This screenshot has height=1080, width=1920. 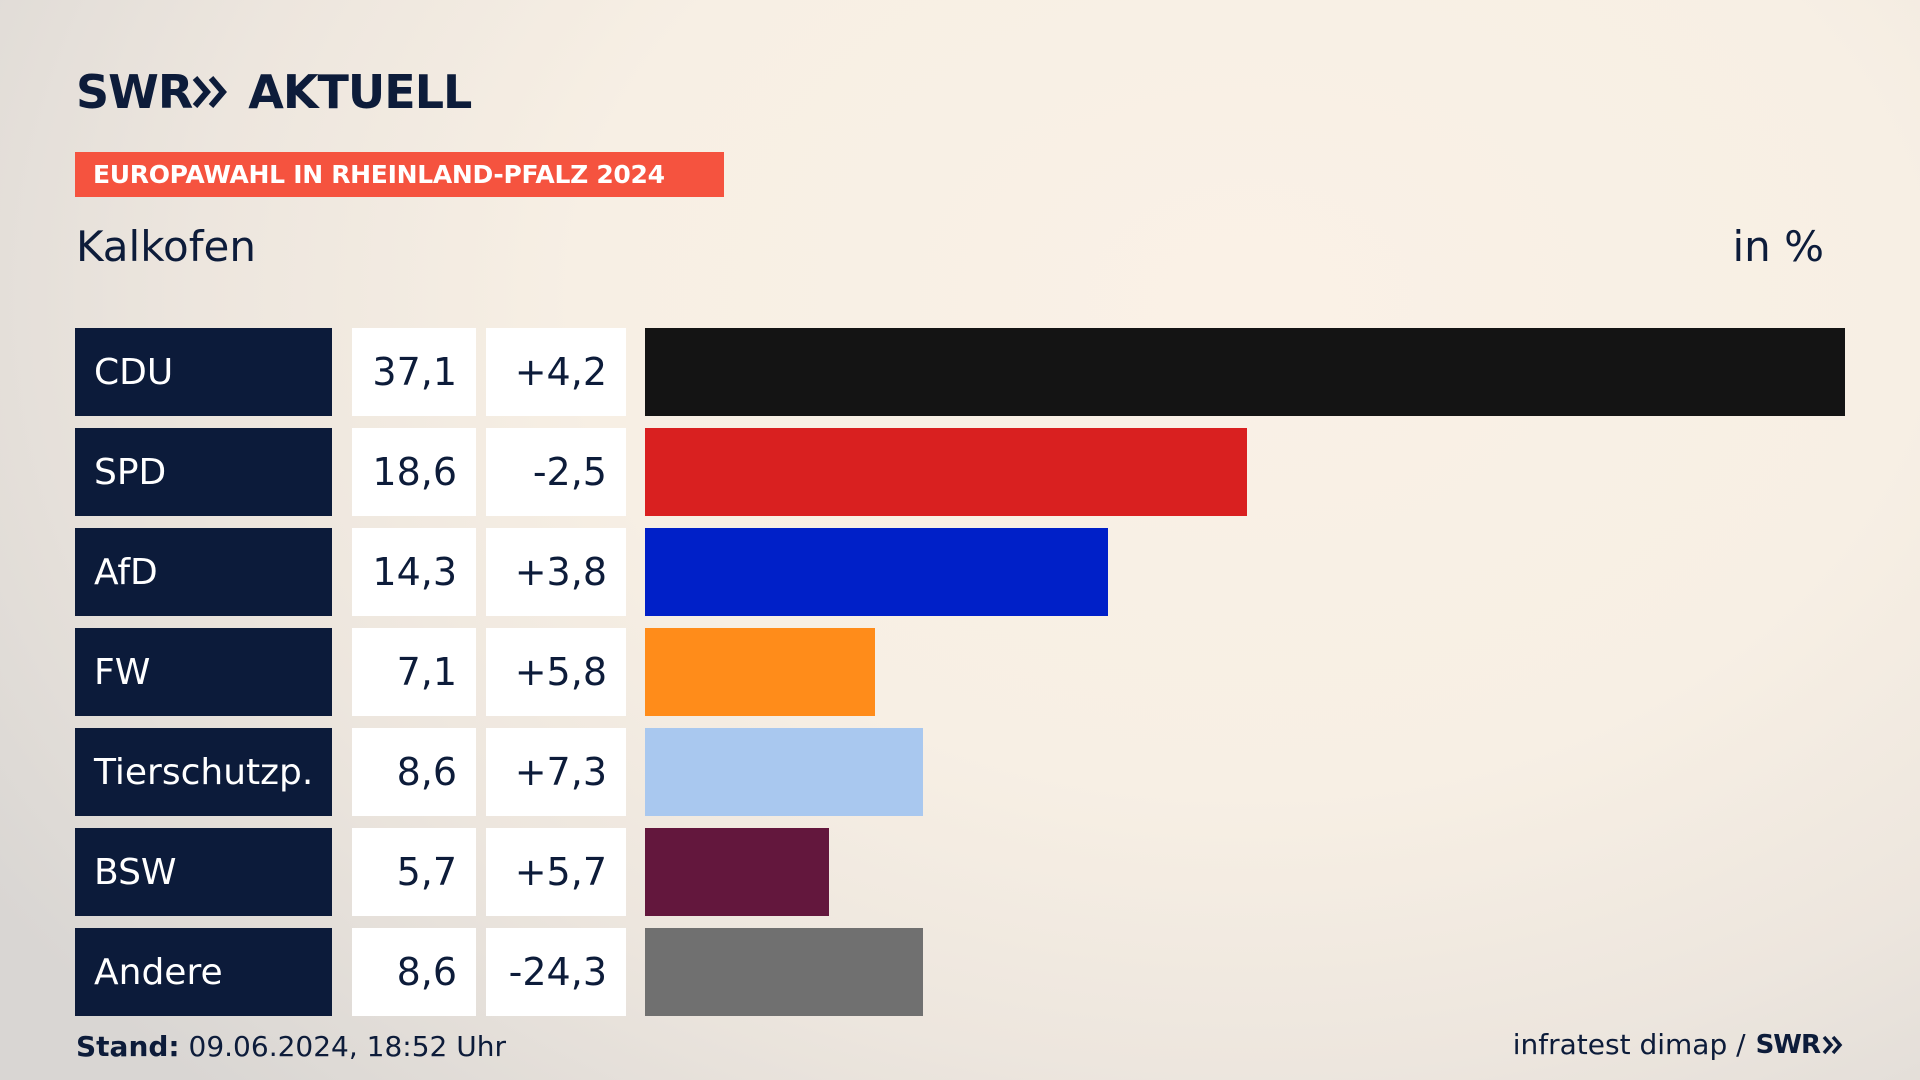 I want to click on chevrons-icon, so click(x=212, y=92).